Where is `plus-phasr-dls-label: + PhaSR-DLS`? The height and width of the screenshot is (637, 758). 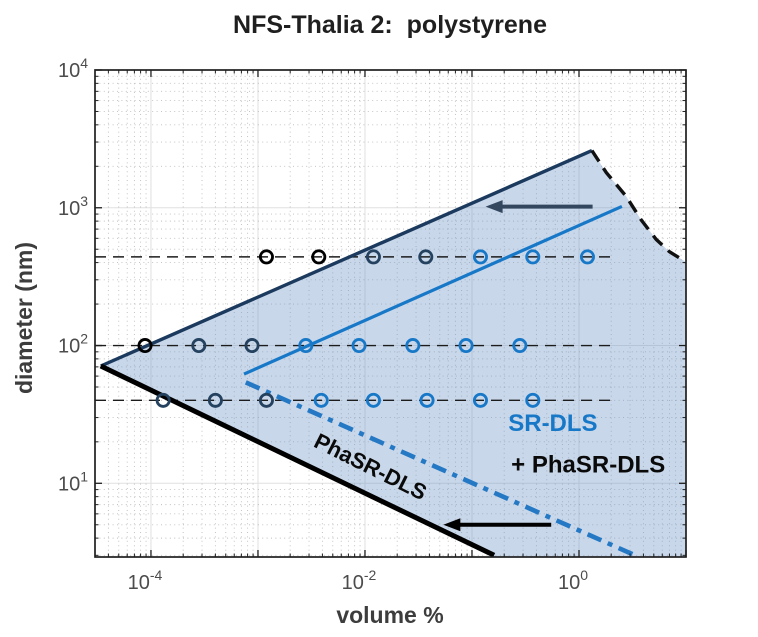
plus-phasr-dls-label: + PhaSR-DLS is located at coordinates (588, 464).